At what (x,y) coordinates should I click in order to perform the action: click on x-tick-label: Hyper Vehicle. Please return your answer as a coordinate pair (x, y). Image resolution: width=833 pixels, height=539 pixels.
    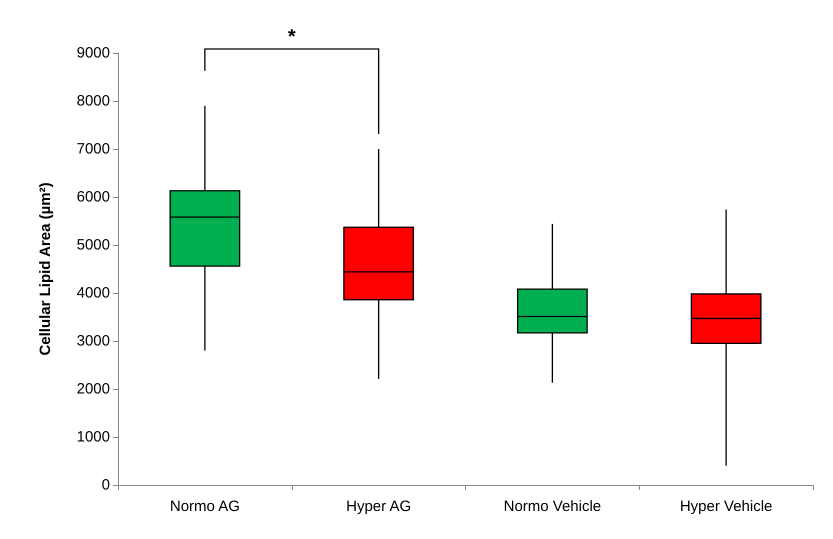
    Looking at the image, I should click on (726, 506).